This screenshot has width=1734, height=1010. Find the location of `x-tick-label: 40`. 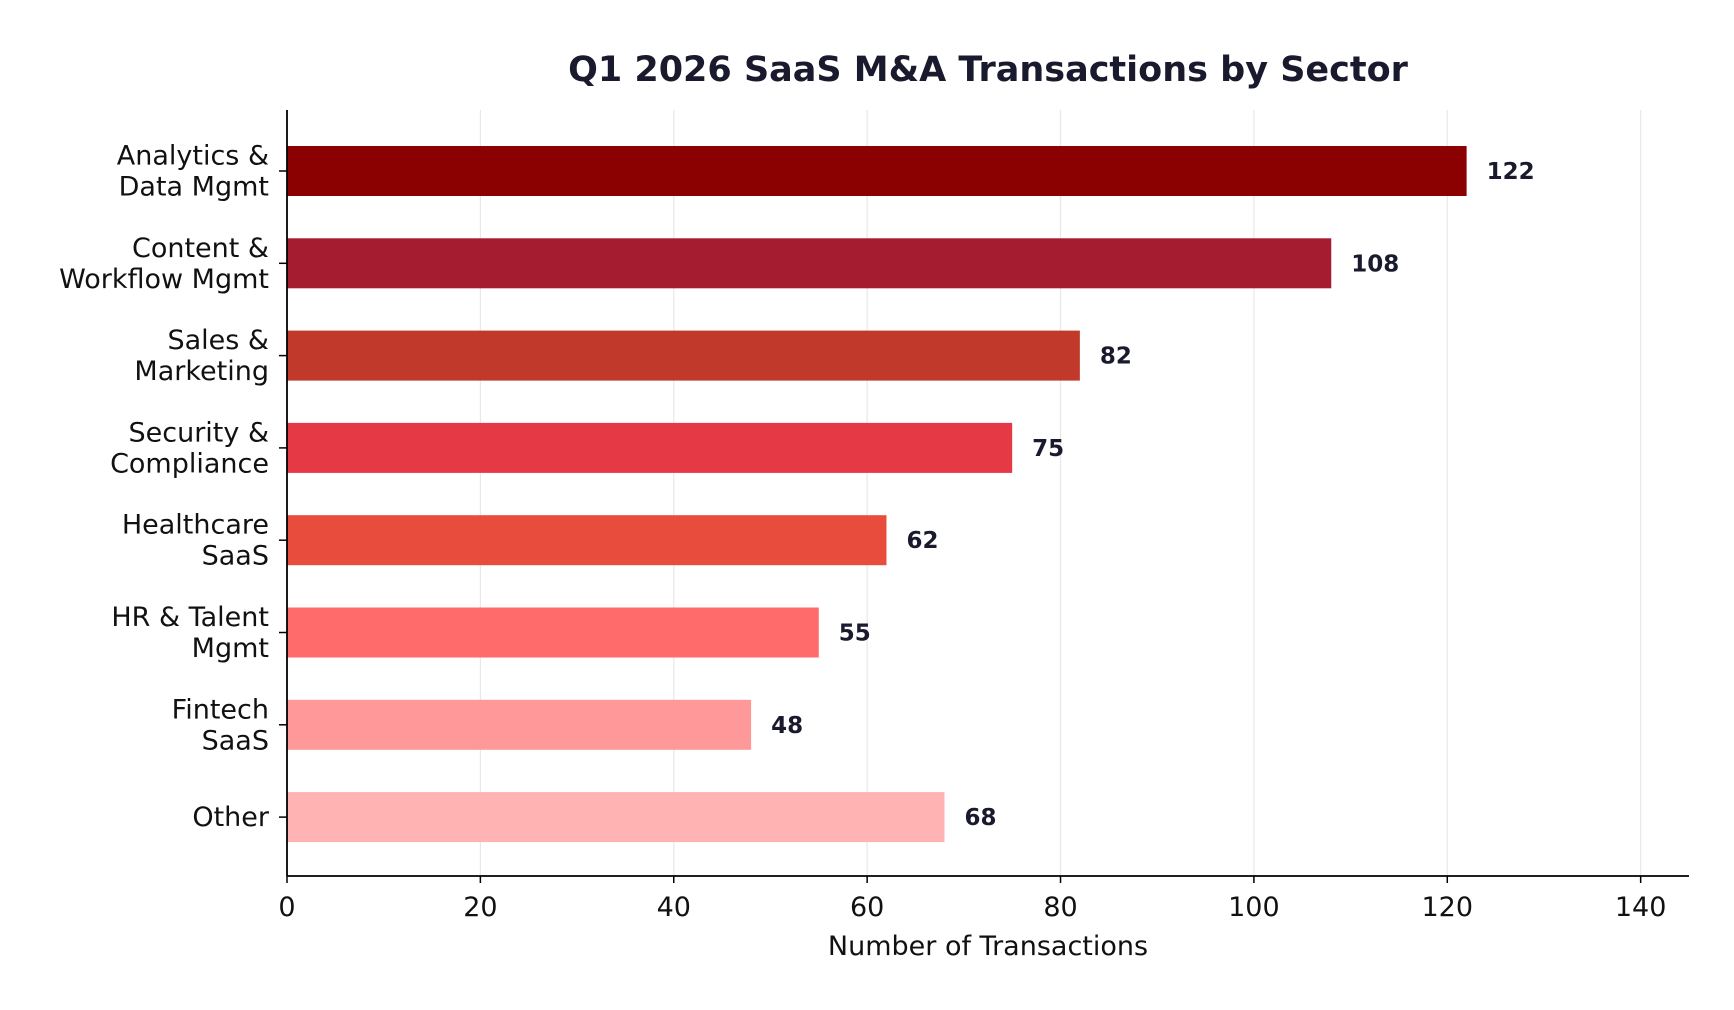

x-tick-label: 40 is located at coordinates (674, 907).